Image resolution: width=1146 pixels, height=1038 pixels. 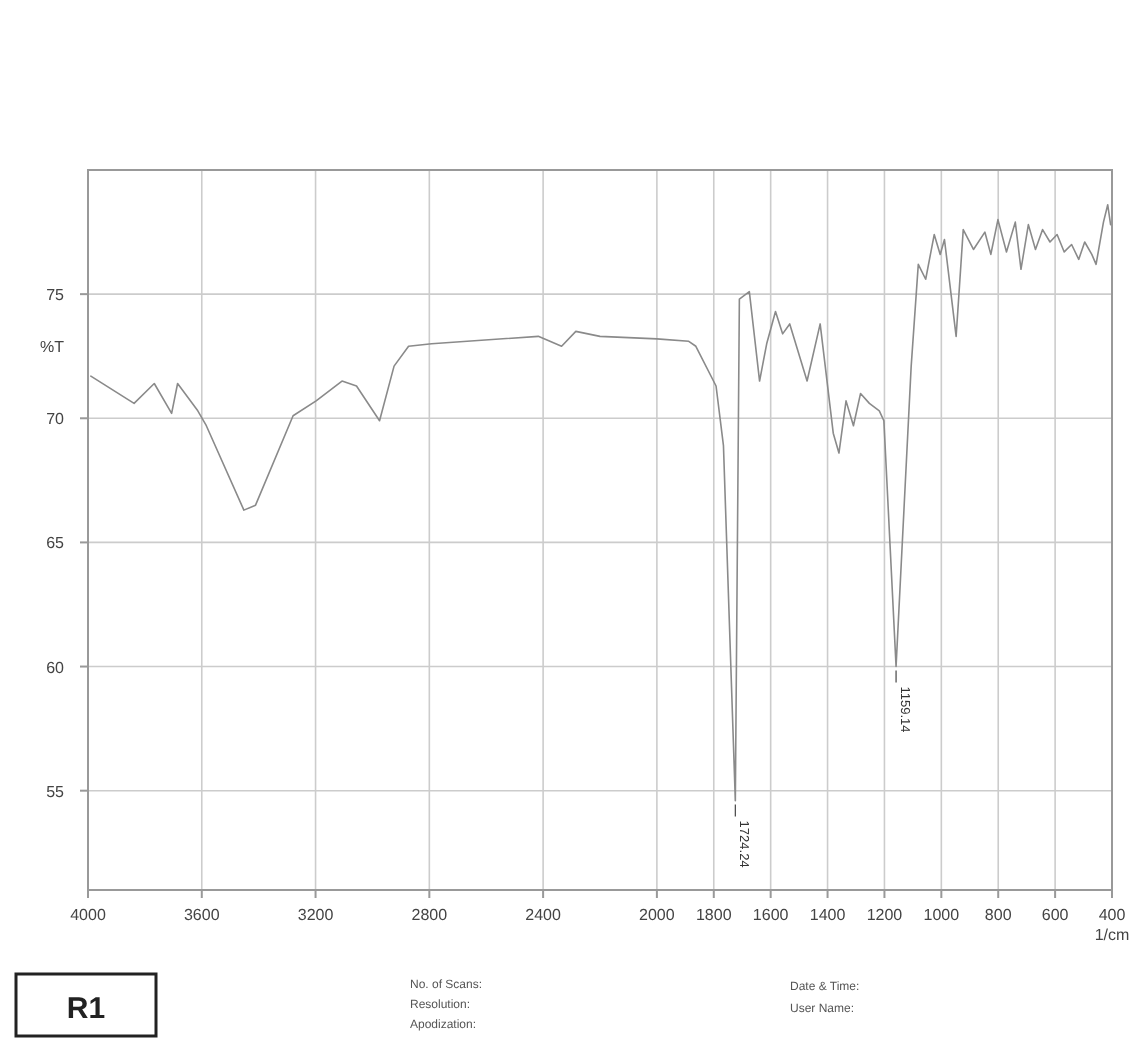 What do you see at coordinates (544, 915) in the screenshot?
I see `x-tick-label: 2400` at bounding box center [544, 915].